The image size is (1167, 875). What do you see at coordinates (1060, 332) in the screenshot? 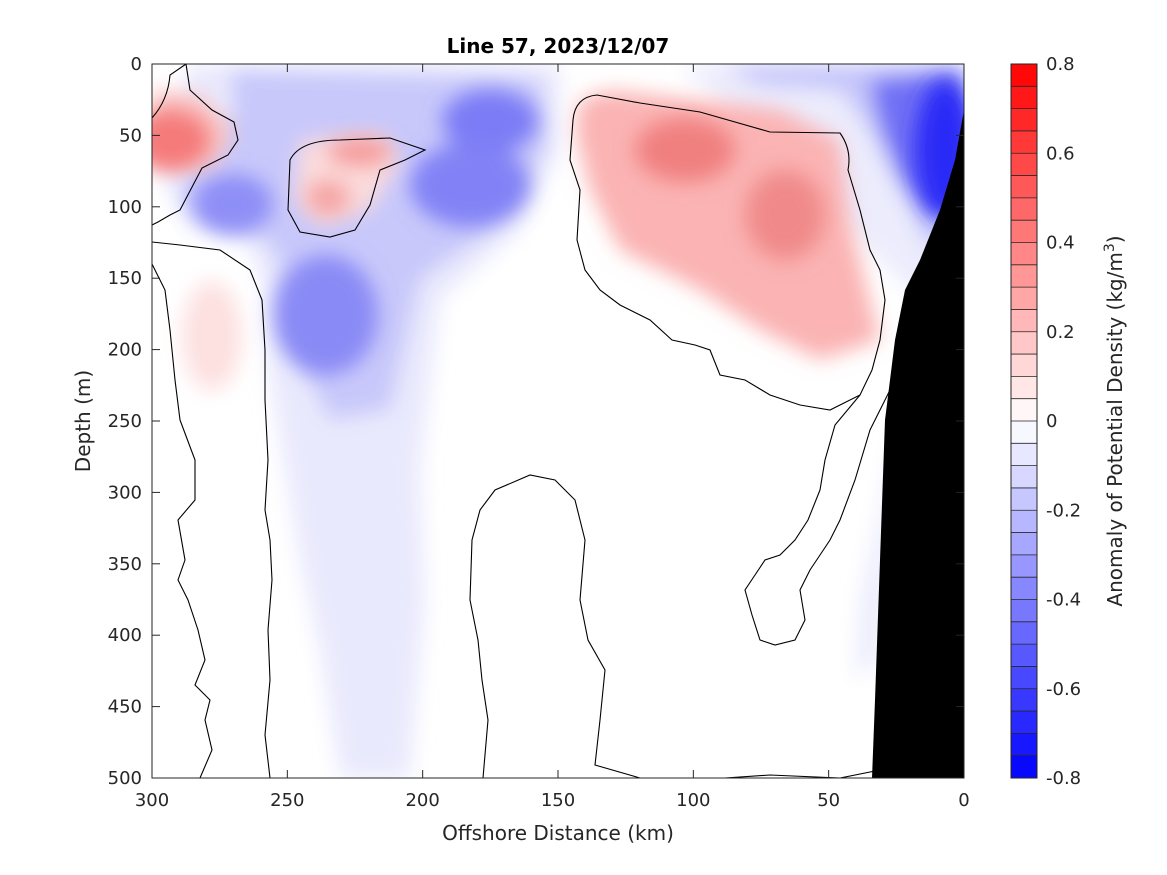
I see `colorbar-tick-label: 0.2` at bounding box center [1060, 332].